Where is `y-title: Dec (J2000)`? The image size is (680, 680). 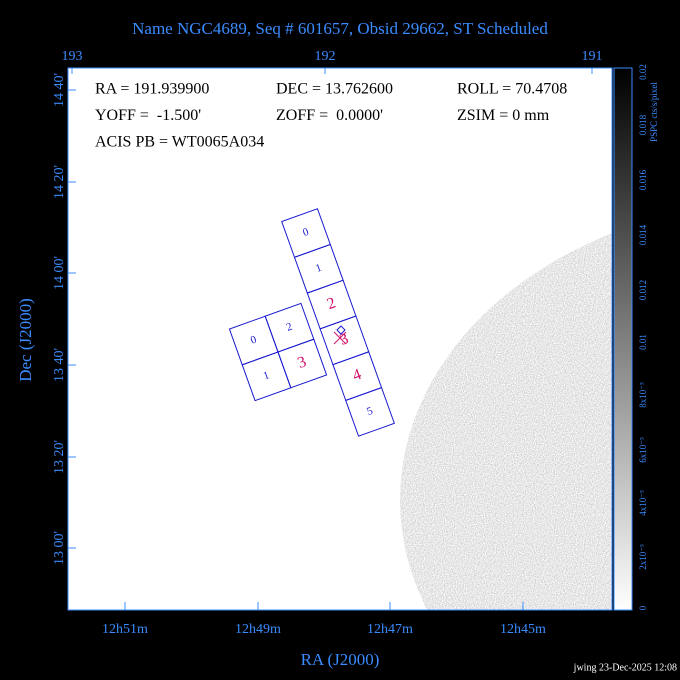
y-title: Dec (J2000) is located at coordinates (25, 340).